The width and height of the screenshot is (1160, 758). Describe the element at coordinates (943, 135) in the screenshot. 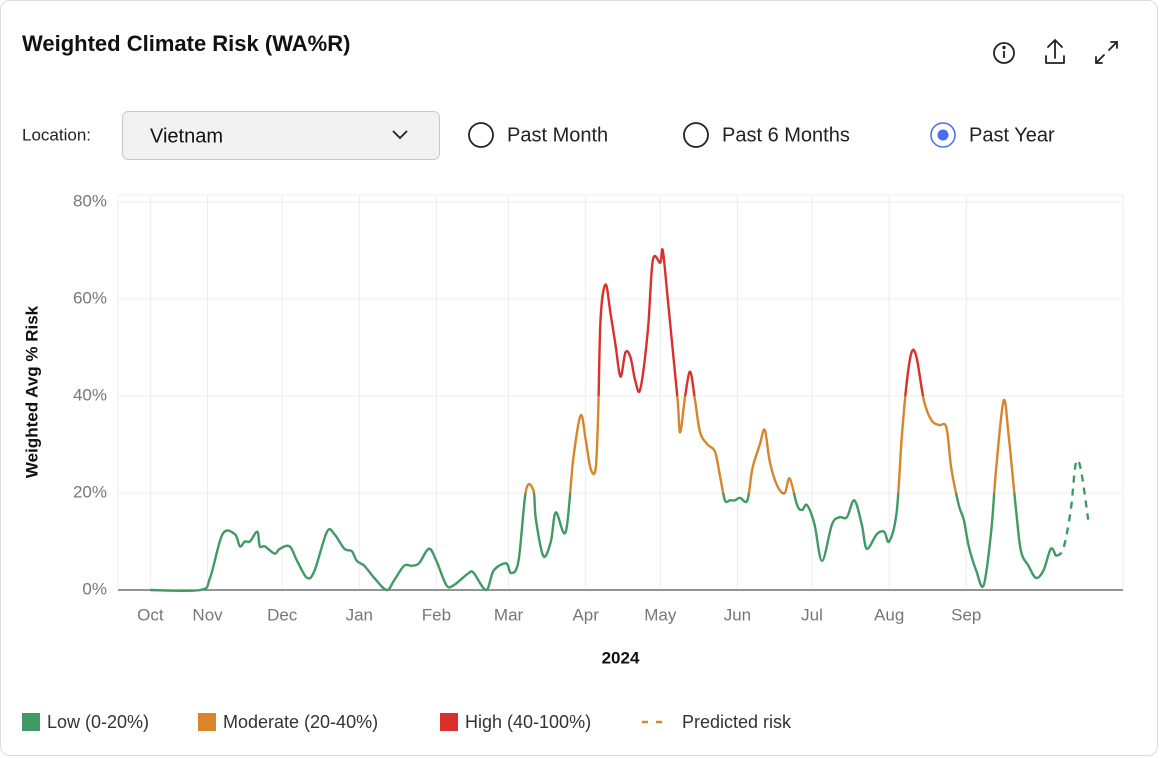

I see `radio-dot` at that location.